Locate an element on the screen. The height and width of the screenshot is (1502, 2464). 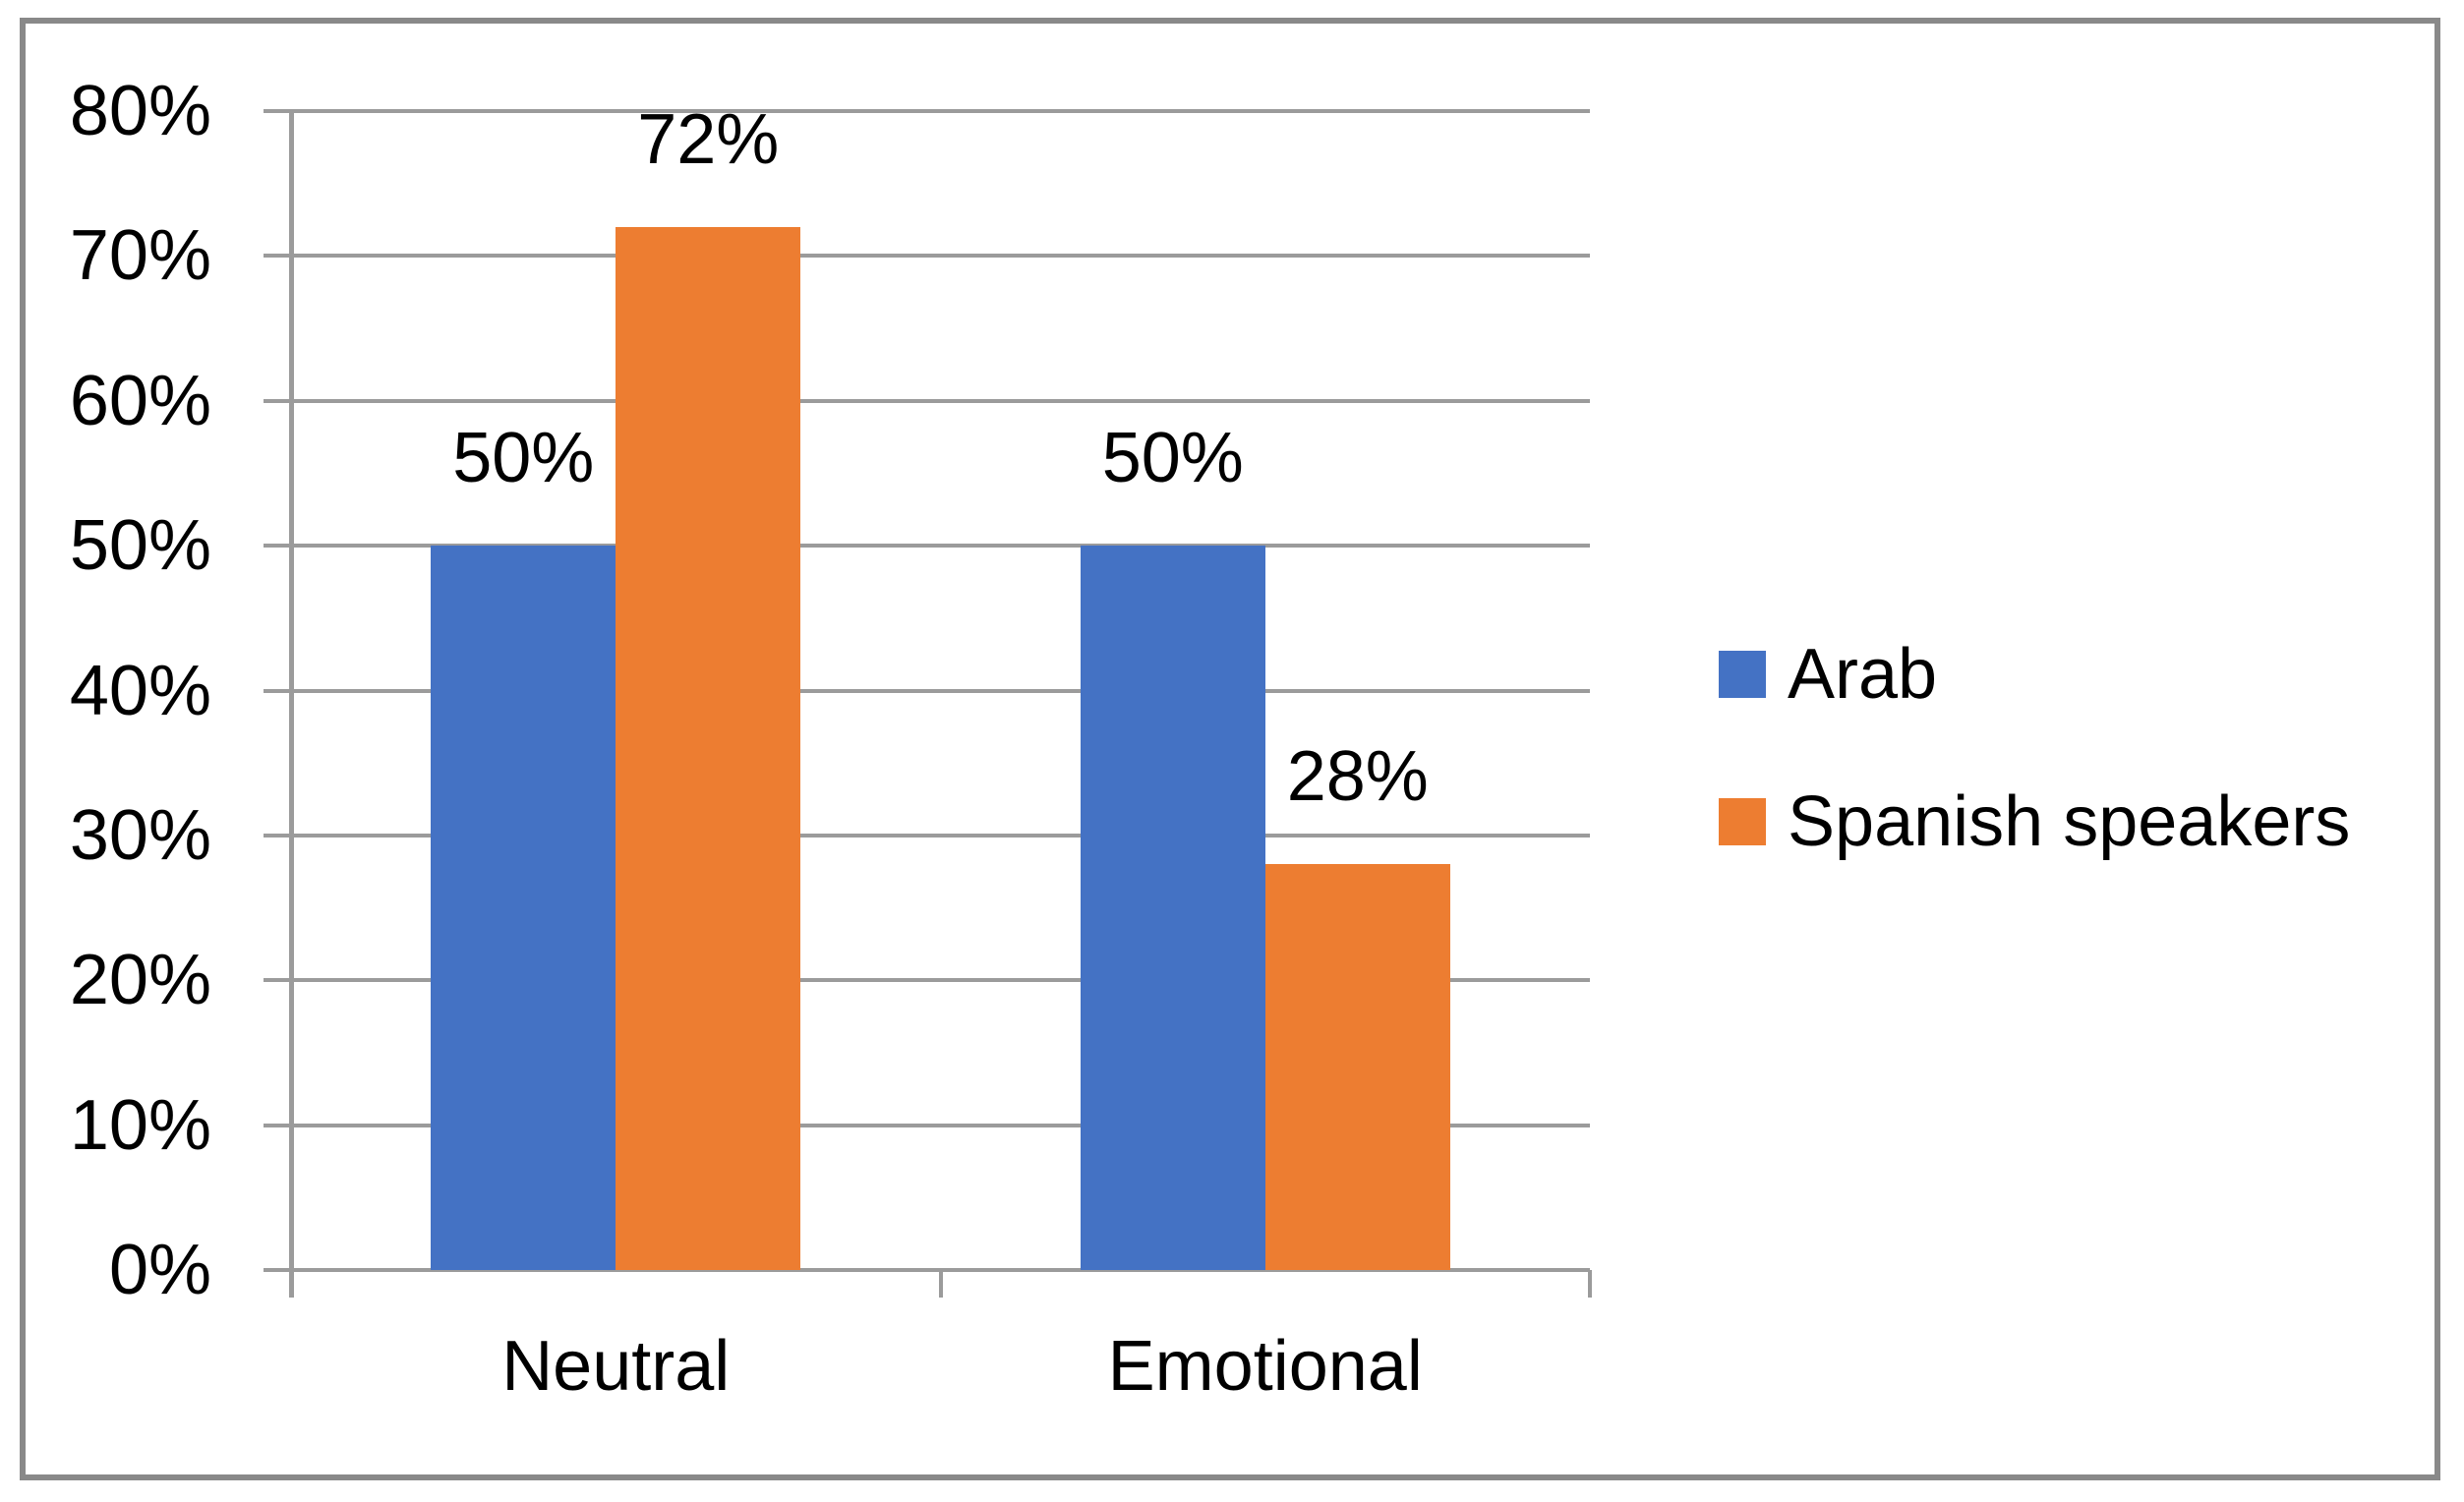
bar-spanish-speakers-emotional is located at coordinates (1357, 1067).